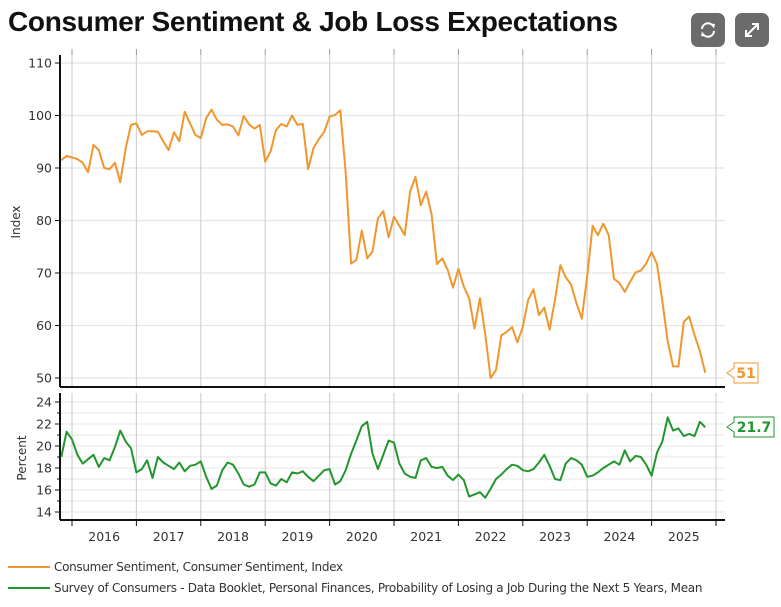  I want to click on x-tick-label: 2024, so click(619, 536).